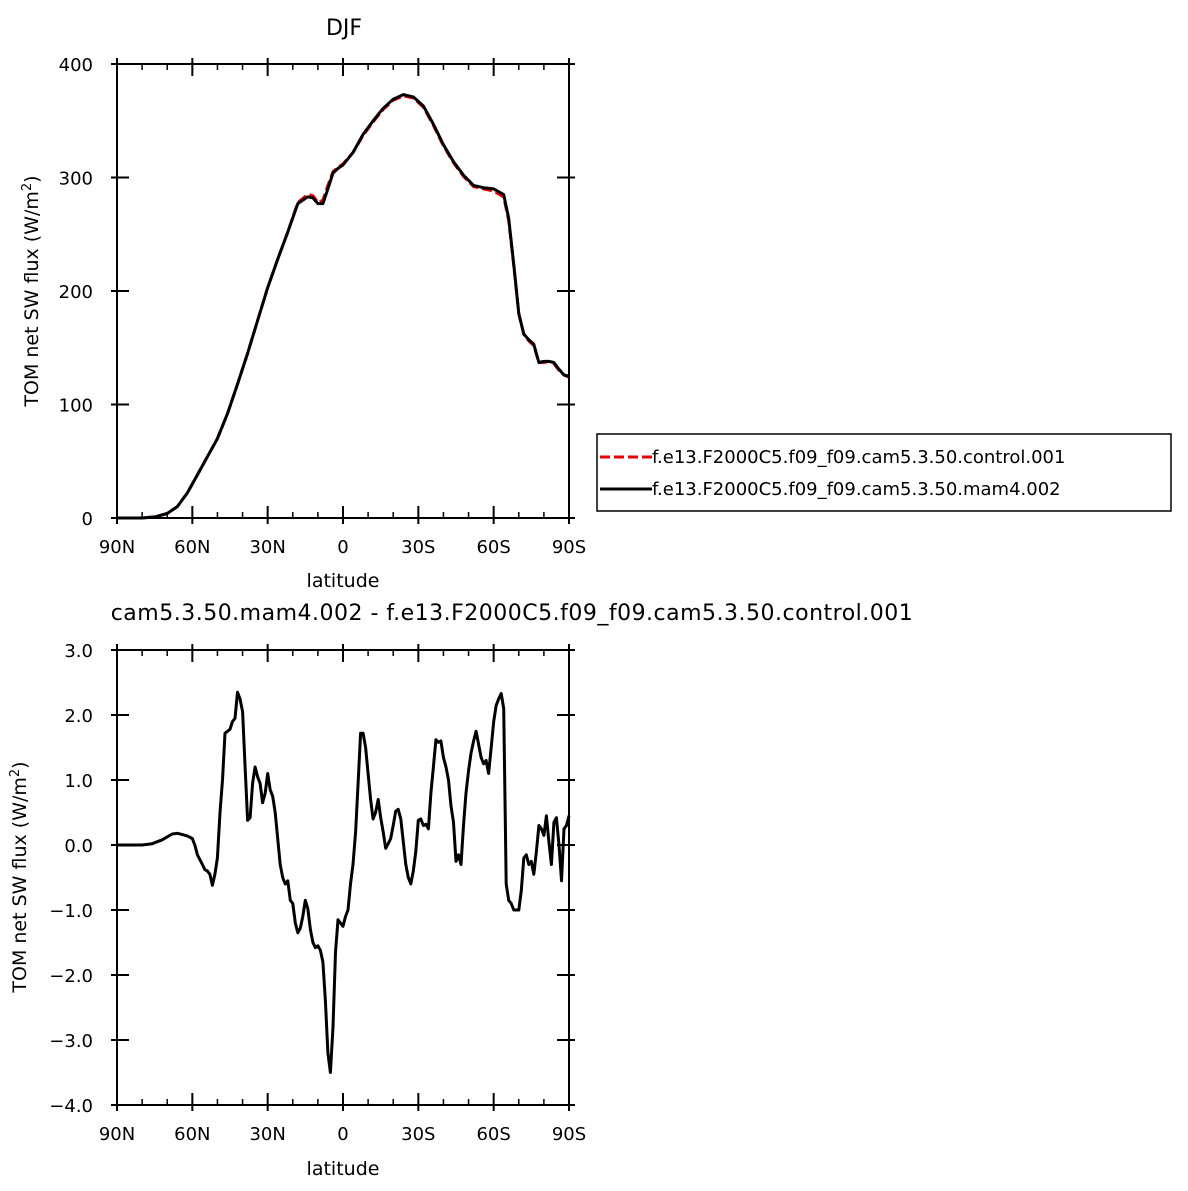 The width and height of the screenshot is (1188, 1191). Describe the element at coordinates (343, 581) in the screenshot. I see `top-x-axis-label: latitude` at that location.